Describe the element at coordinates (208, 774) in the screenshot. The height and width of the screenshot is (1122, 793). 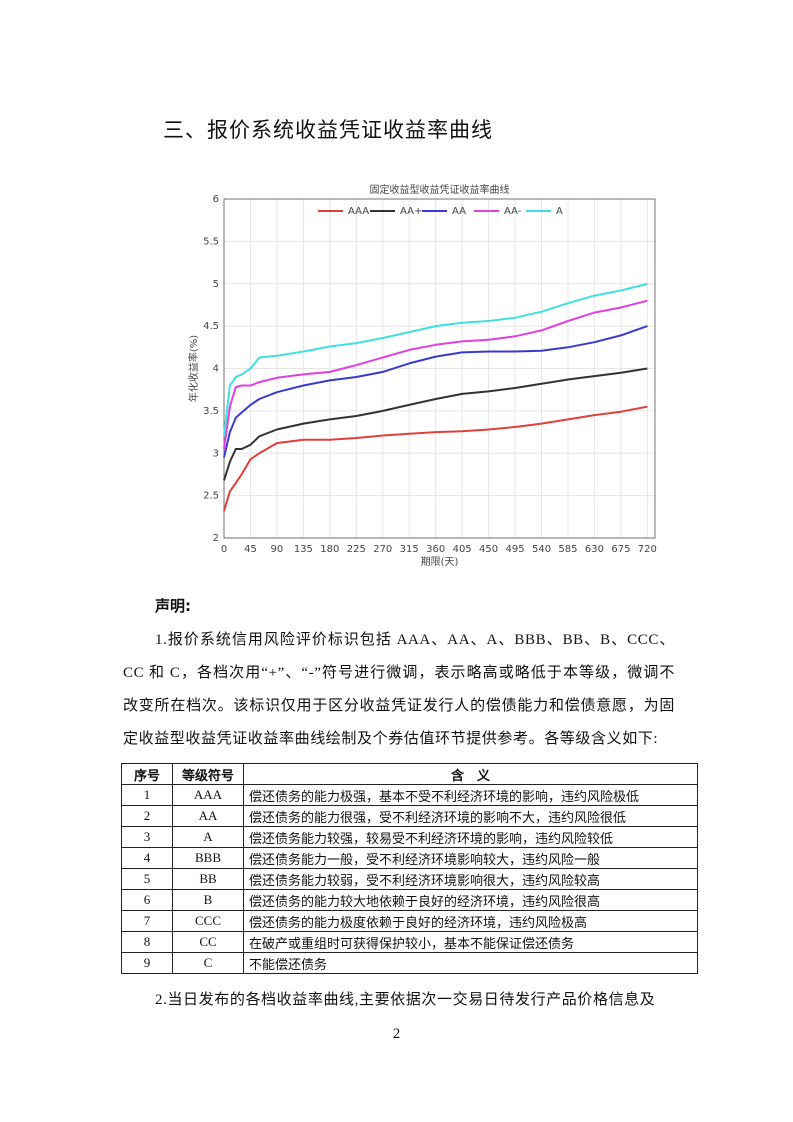
I see `header-cell: 等级符号` at that location.